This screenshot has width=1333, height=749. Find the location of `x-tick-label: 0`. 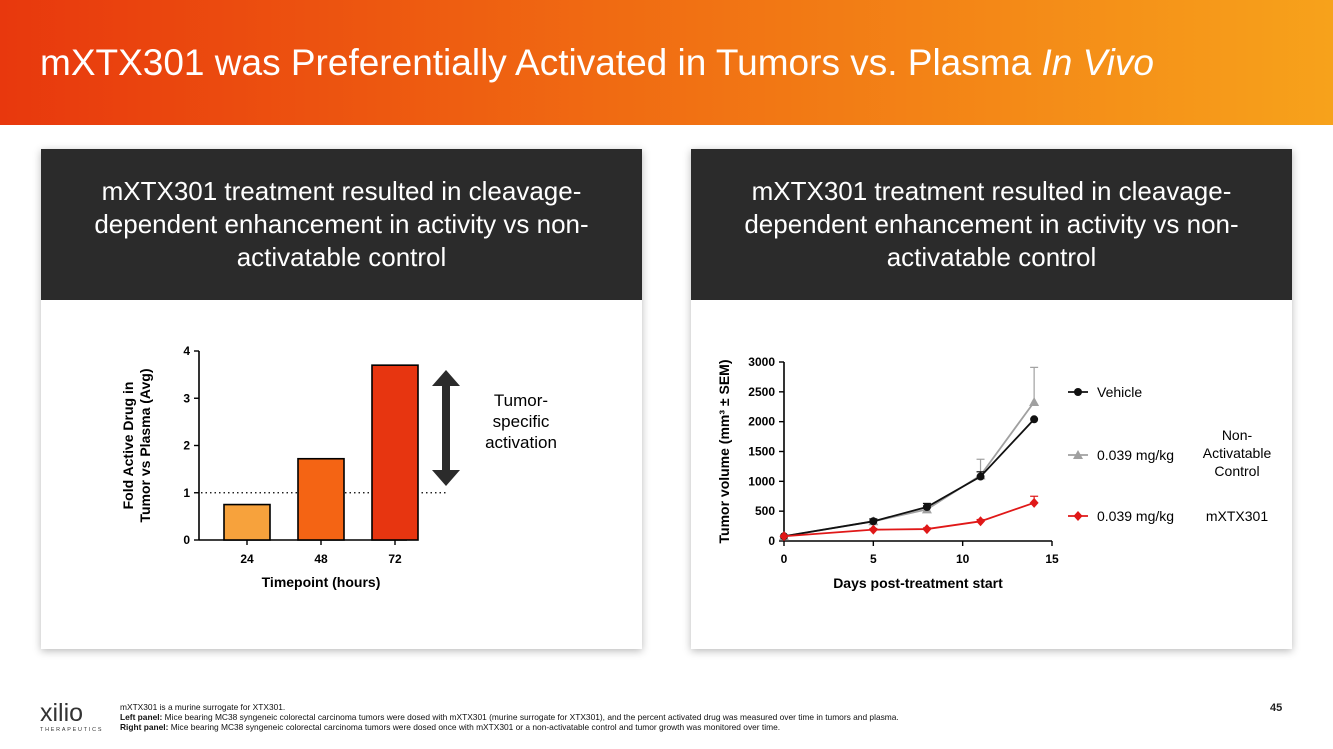

x-tick-label: 0 is located at coordinates (784, 559).